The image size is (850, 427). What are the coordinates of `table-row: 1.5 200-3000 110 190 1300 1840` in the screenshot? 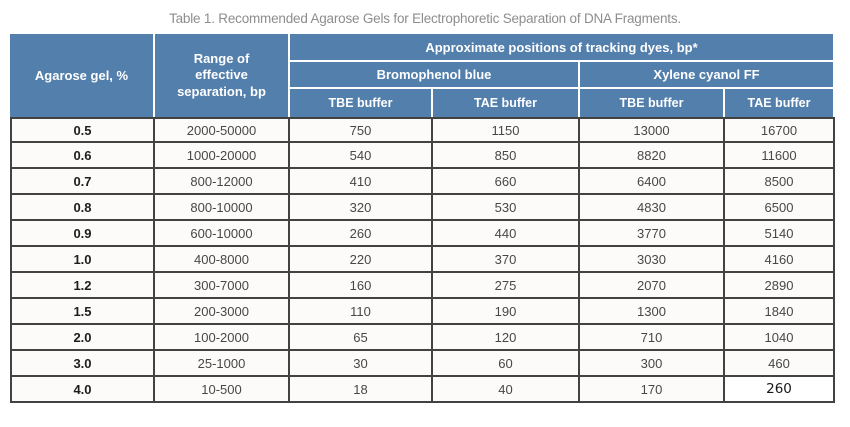 It's located at (423, 312).